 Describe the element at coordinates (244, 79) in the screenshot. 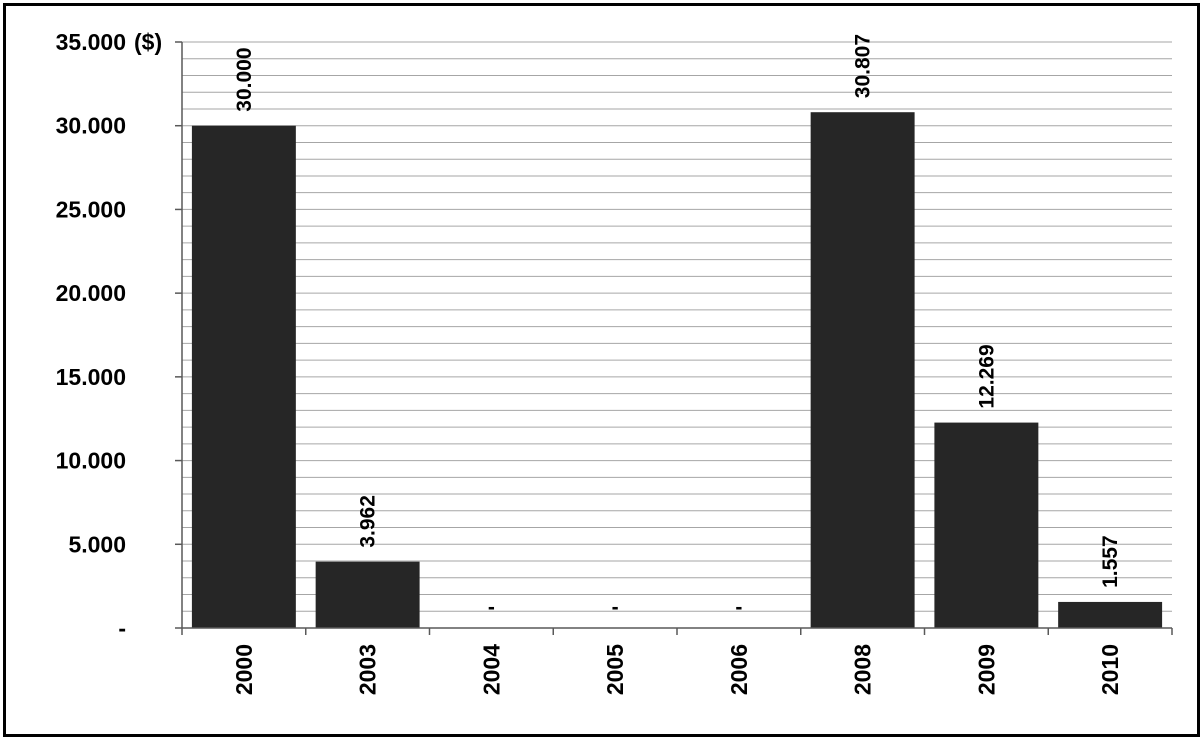

I see `data-label-2000: 30.000` at that location.